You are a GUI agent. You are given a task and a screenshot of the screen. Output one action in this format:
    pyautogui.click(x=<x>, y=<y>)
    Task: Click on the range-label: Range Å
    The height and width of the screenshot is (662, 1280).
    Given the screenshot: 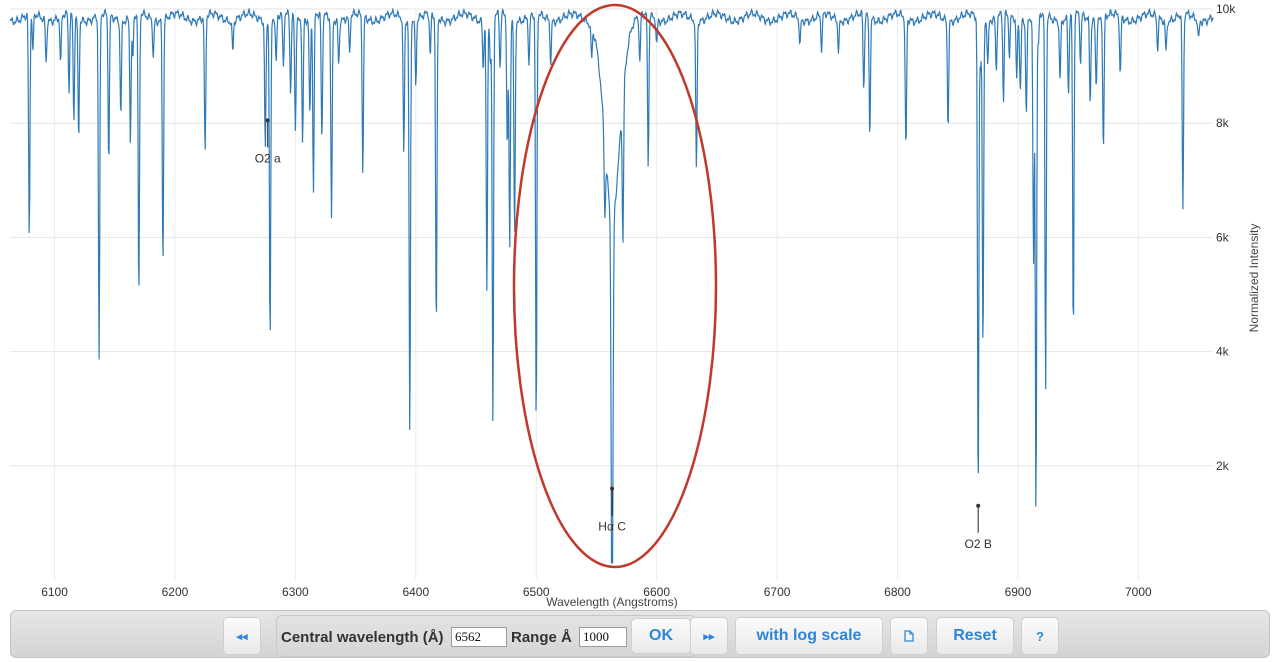 What is the action you would take?
    pyautogui.click(x=541, y=637)
    